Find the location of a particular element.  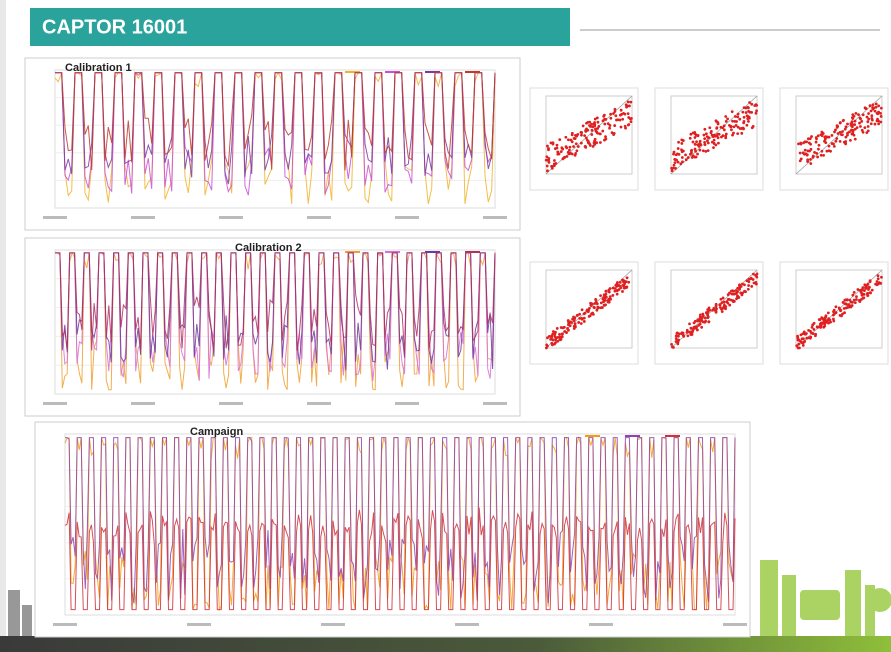

panel-title: Campaign is located at coordinates (216, 432).